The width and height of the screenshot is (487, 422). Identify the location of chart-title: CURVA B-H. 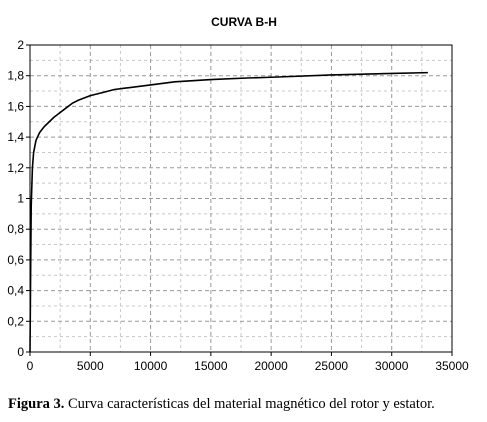
(244, 22).